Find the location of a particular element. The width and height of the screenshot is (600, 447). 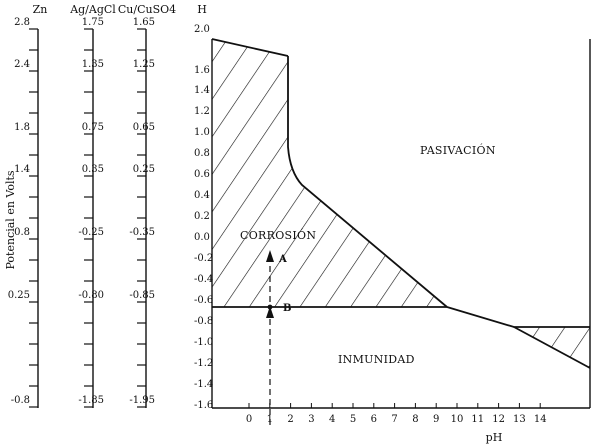

ph-tick-label: 0 is located at coordinates (249, 419).